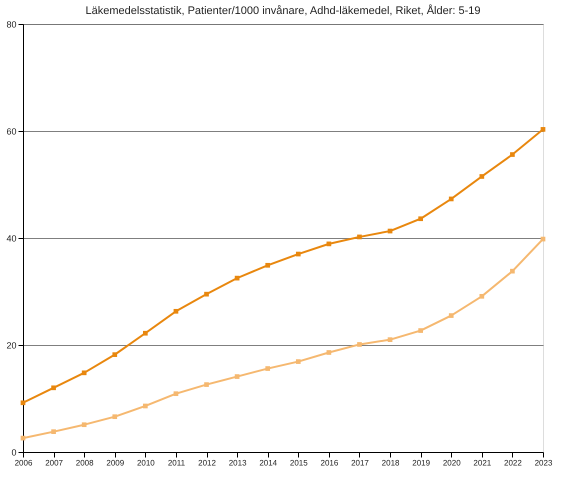 This screenshot has height=485, width=564. What do you see at coordinates (283, 10) in the screenshot?
I see `chart-title: Läkemedelsstatistik, Patienter/1000 invånare, Adhd-läkemedel, Riket, Ålder: 5-19` at bounding box center [283, 10].